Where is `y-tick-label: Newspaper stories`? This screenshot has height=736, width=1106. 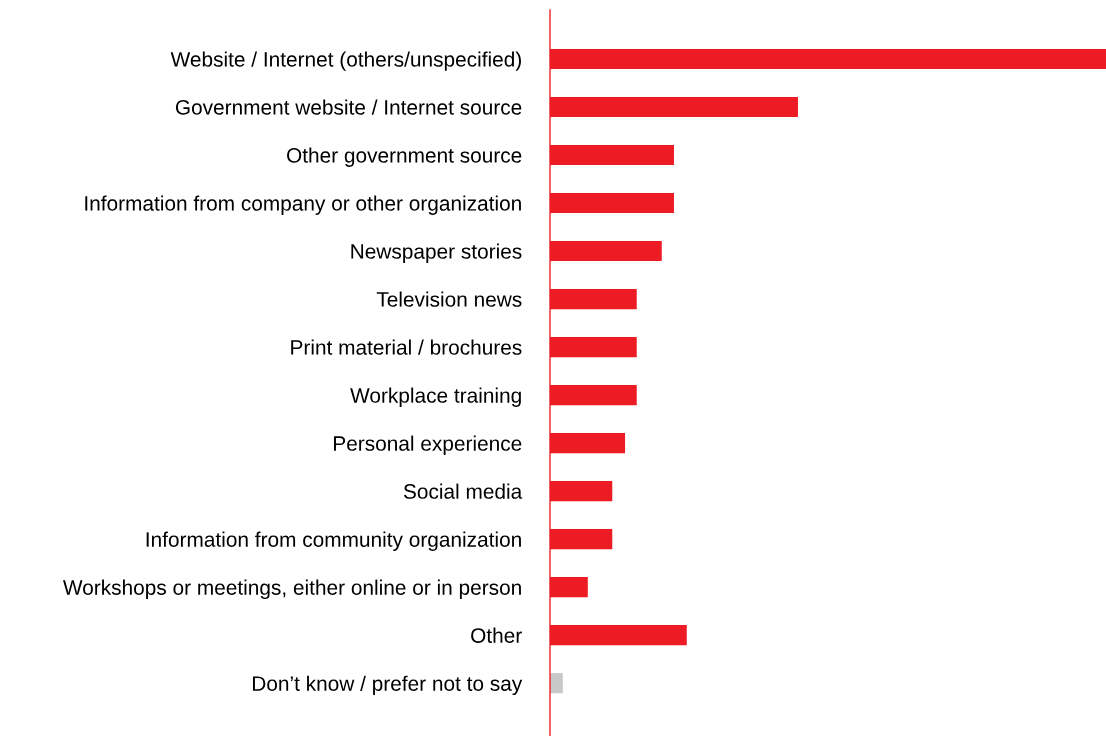 y-tick-label: Newspaper stories is located at coordinates (436, 253).